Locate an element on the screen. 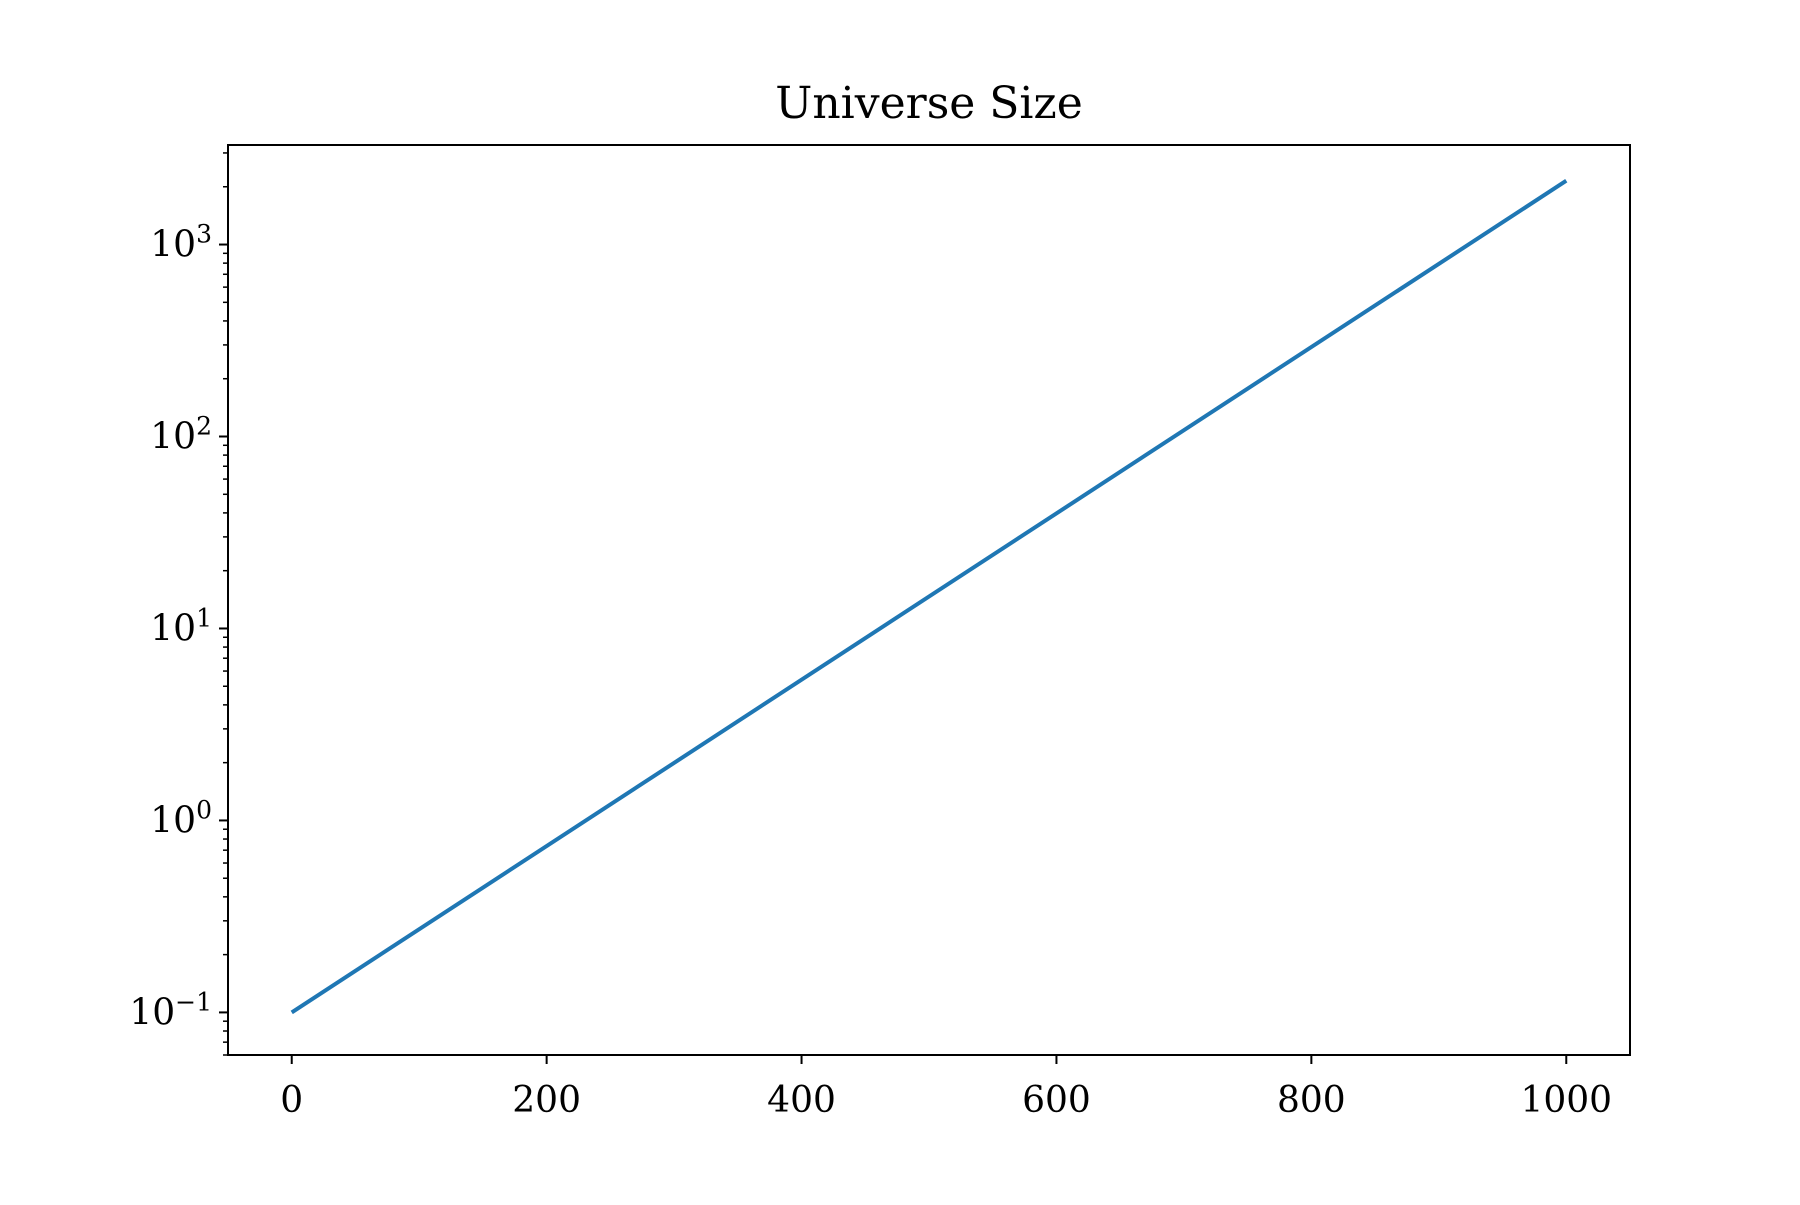 The width and height of the screenshot is (1800, 1205). y-tick-label: 10¹ is located at coordinates (181, 626).